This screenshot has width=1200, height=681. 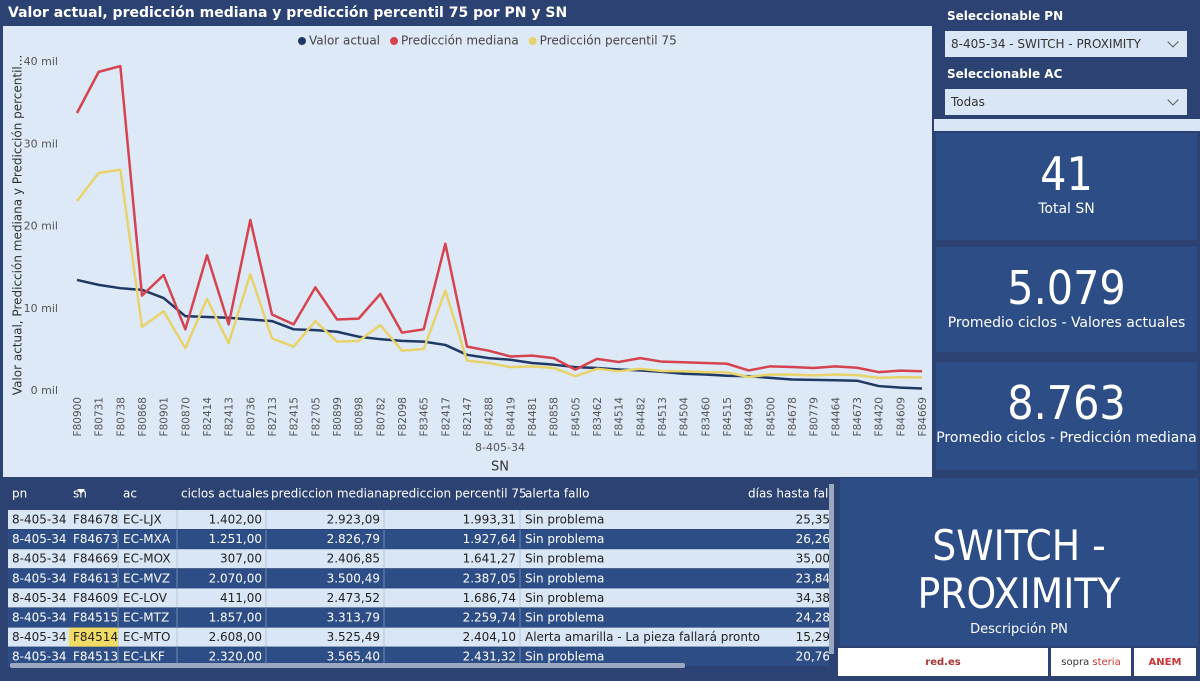 What do you see at coordinates (685, 417) in the screenshot?
I see `x-tick-label: F84504` at bounding box center [685, 417].